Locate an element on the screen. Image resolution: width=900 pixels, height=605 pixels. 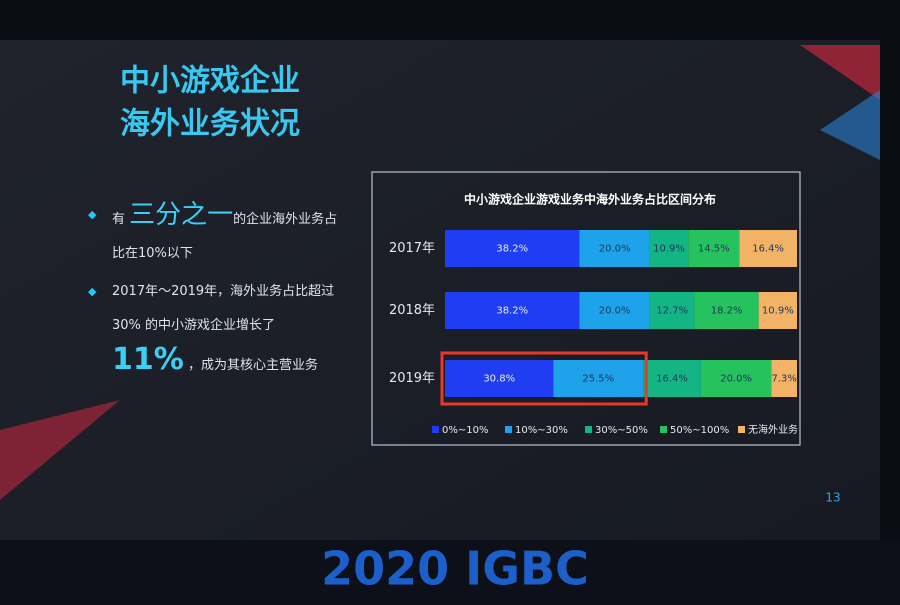
data-label: 18.2% is located at coordinates (727, 311).